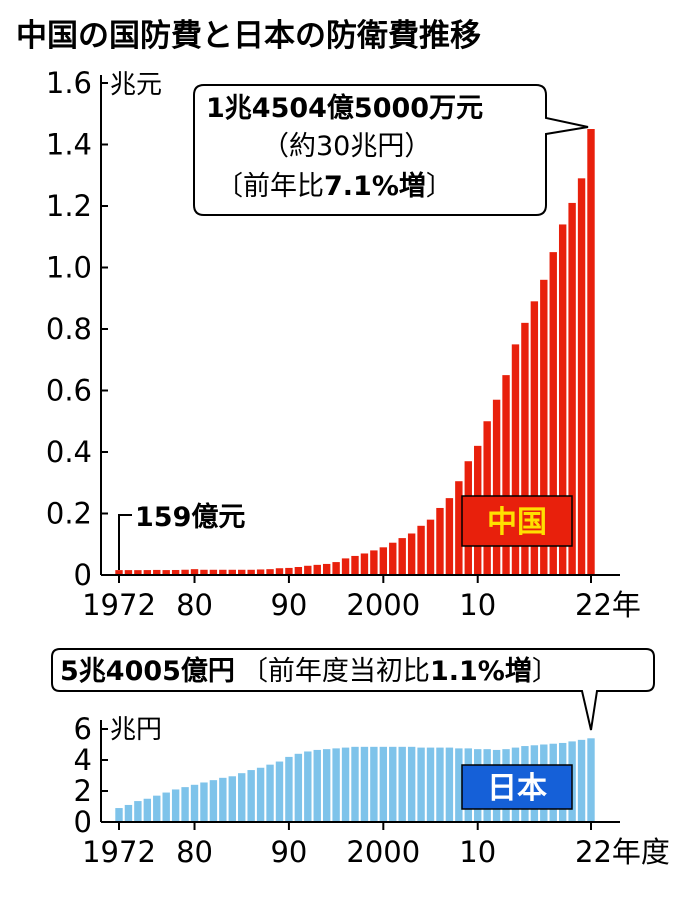 Image resolution: width=684 pixels, height=900 pixels. What do you see at coordinates (69, 514) in the screenshot?
I see `china-y-tick-label: 0.2` at bounding box center [69, 514].